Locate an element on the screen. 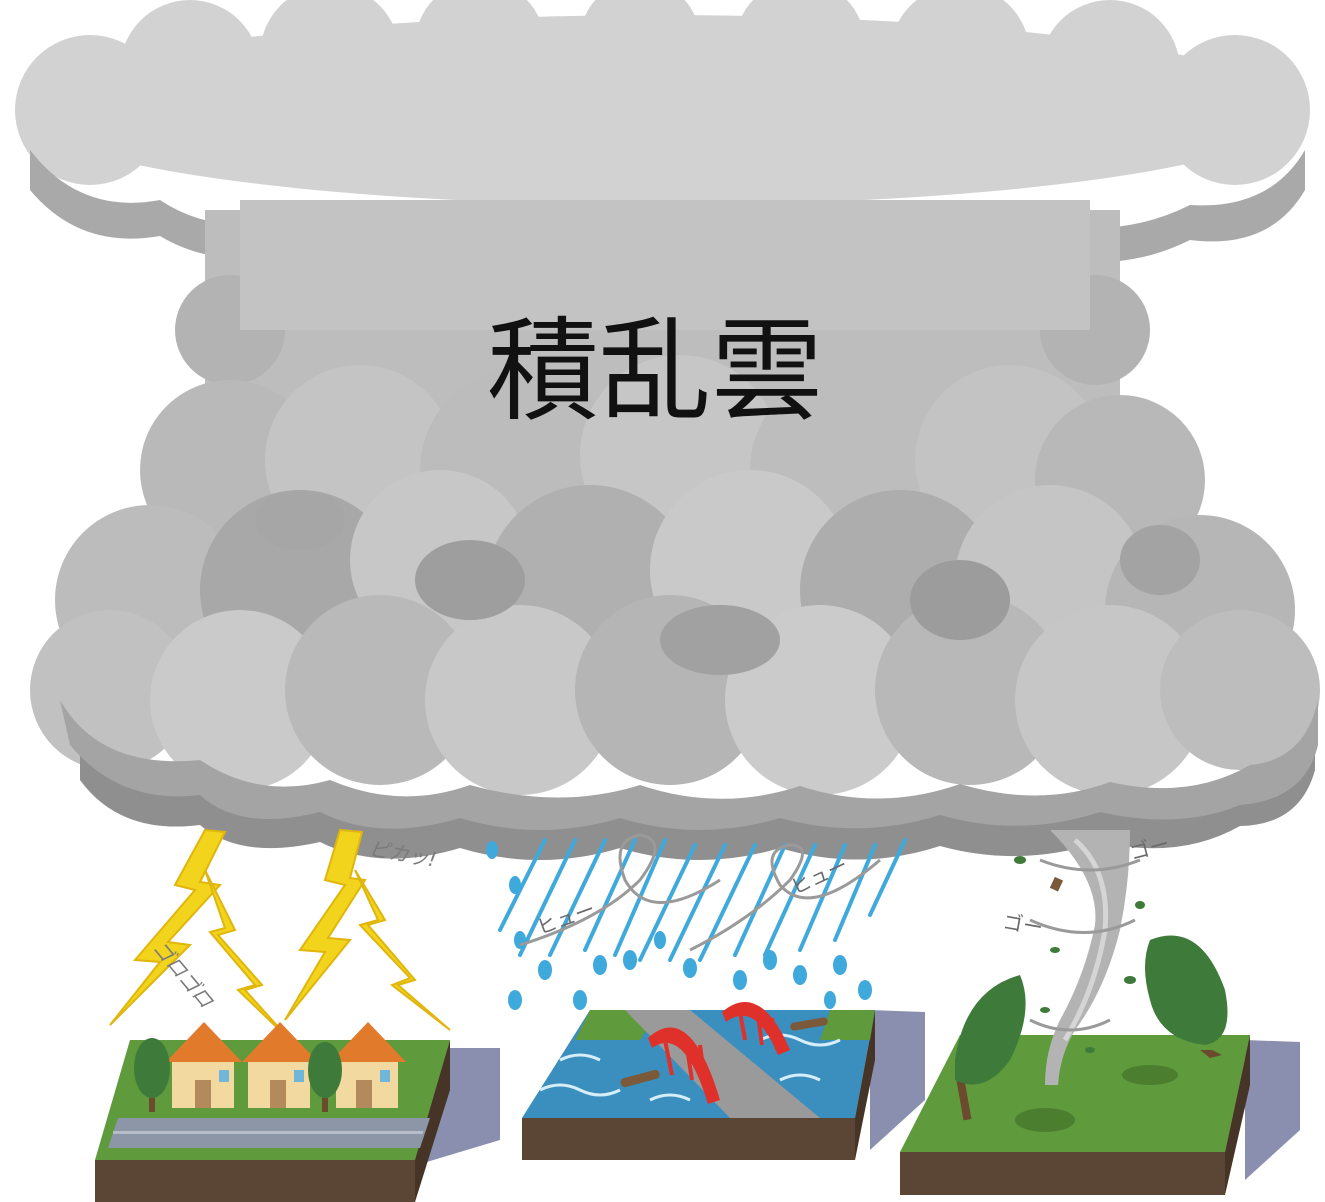  lightning-panel: ゴロゴロ ピカッ! is located at coordinates (297, 1015).